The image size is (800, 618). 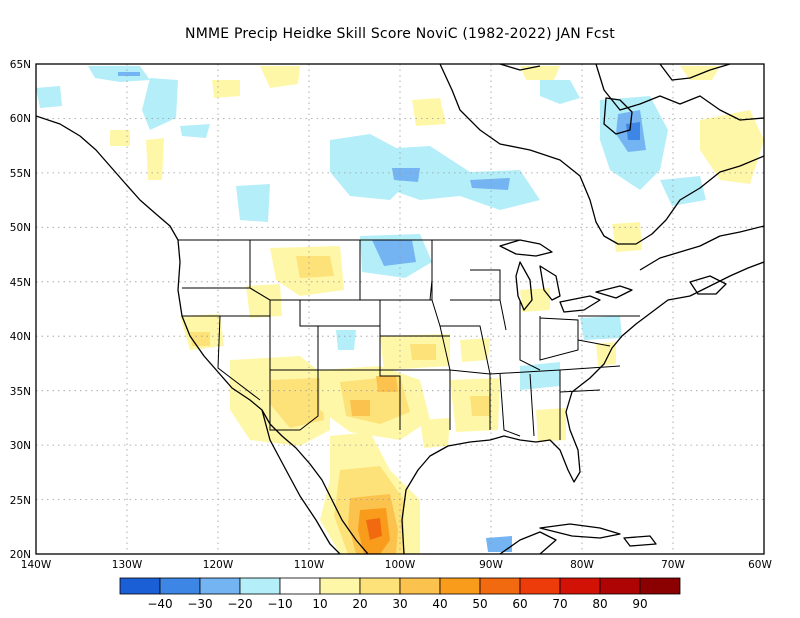 What do you see at coordinates (36, 565) in the screenshot?
I see `lon-label: 140W` at bounding box center [36, 565].